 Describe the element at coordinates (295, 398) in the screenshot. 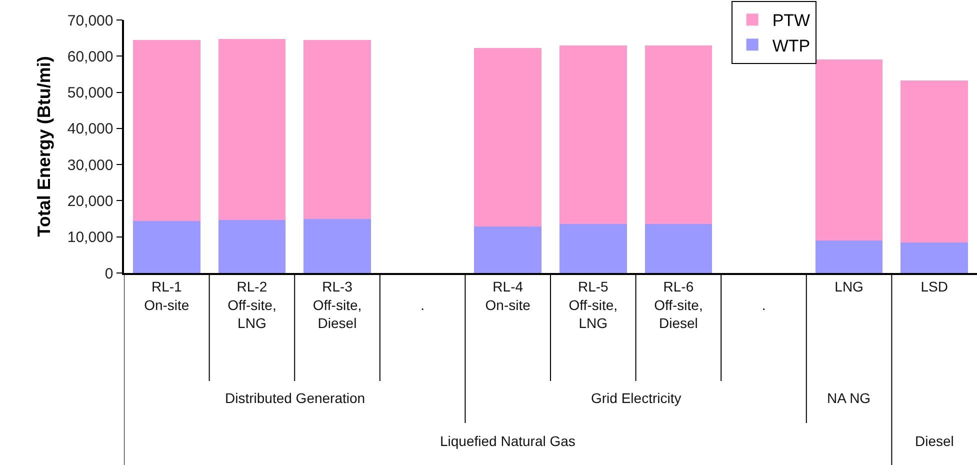

I see `text: Distributed Generation` at that location.